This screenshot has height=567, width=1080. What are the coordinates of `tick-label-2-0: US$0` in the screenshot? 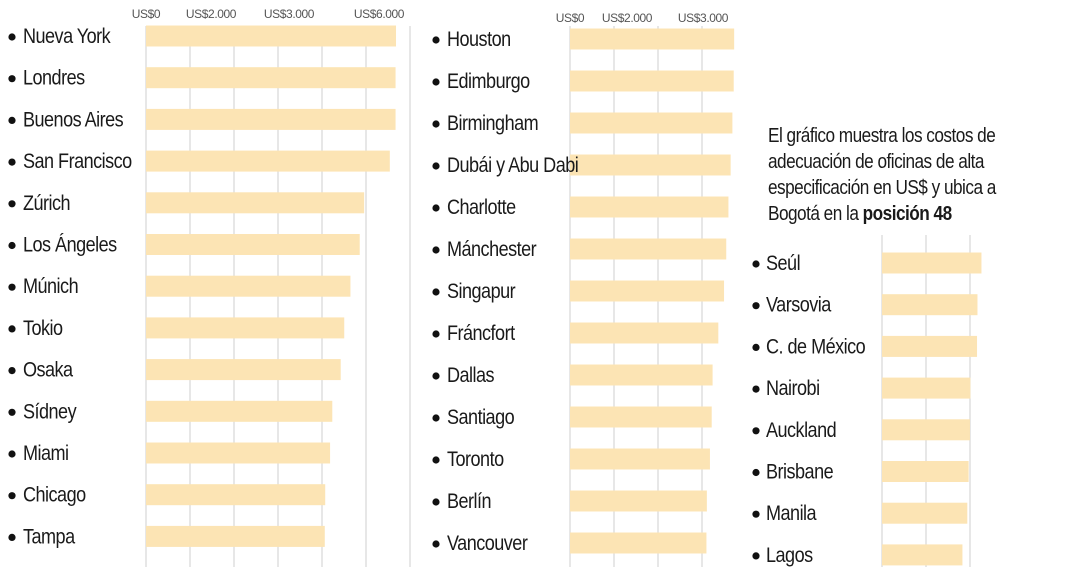 It's located at (570, 18).